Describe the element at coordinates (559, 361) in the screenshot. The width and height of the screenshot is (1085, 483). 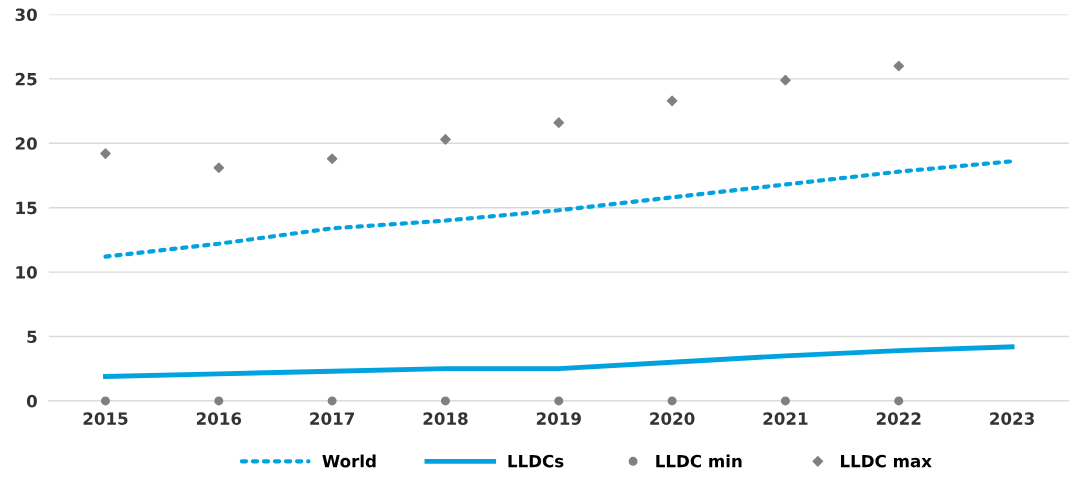
I see `line-series` at that location.